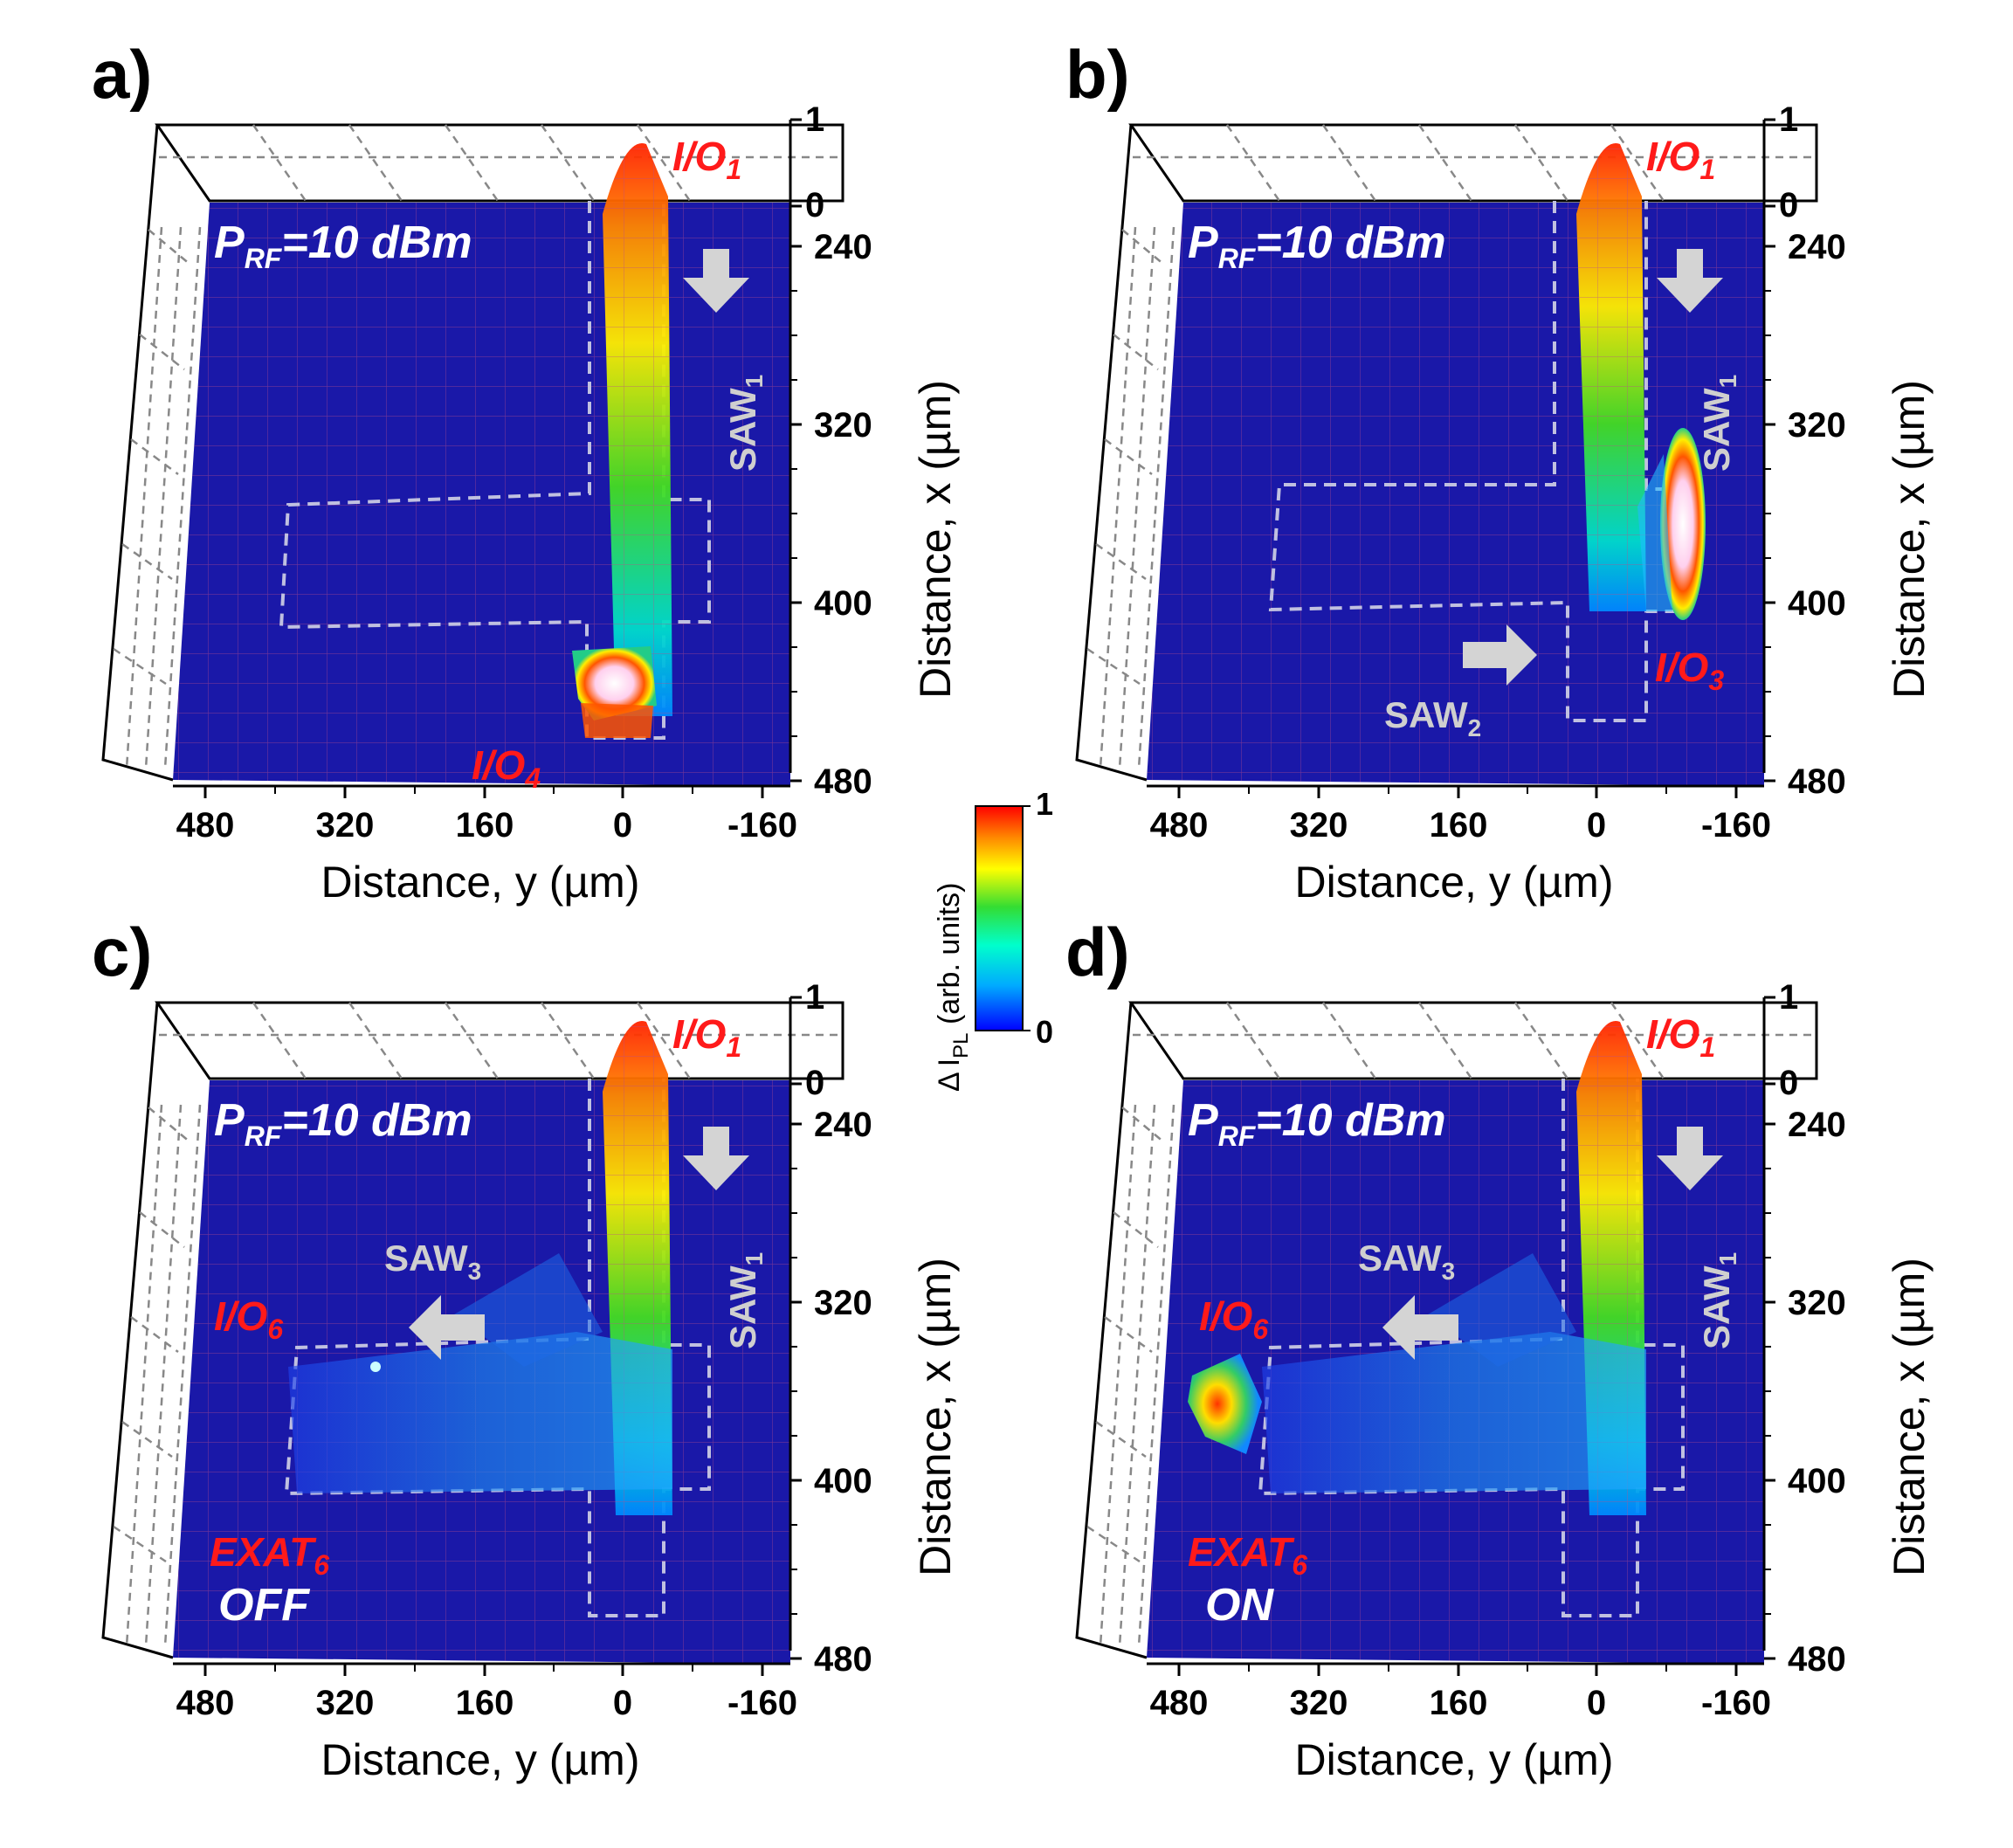 This screenshot has width=2013, height=1848. Describe the element at coordinates (953, 988) in the screenshot. I see `colorbar-title: ΔIPL (arb. units)` at that location.